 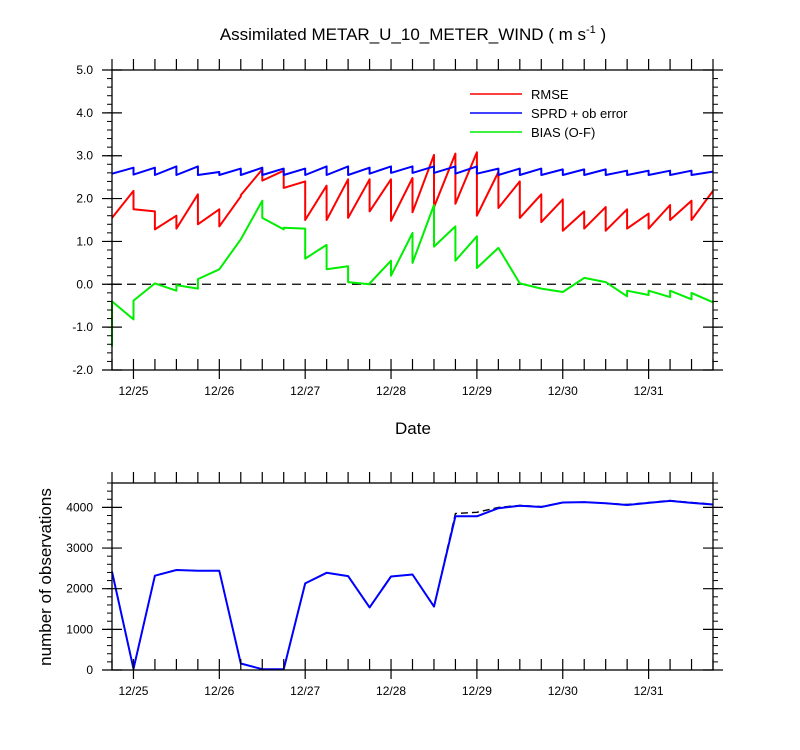 What do you see at coordinates (413, 428) in the screenshot?
I see `top-x-axis-label: Date` at bounding box center [413, 428].